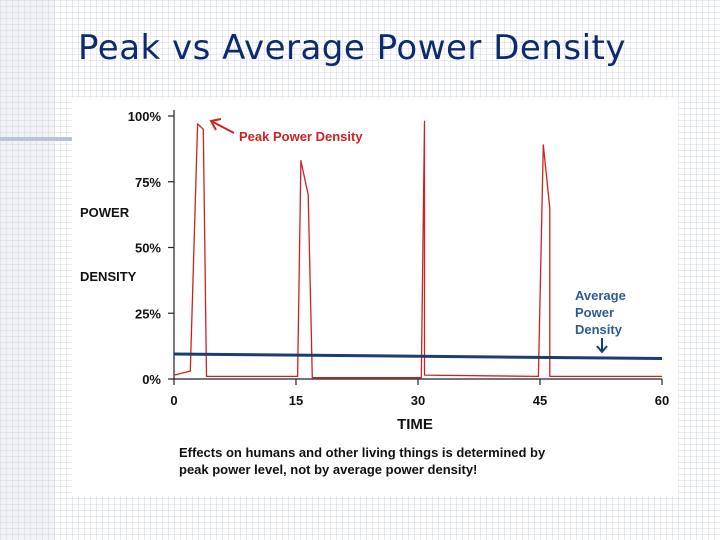 This screenshot has height=540, width=720. I want to click on y-axis-label-line1: POWER, so click(105, 212).